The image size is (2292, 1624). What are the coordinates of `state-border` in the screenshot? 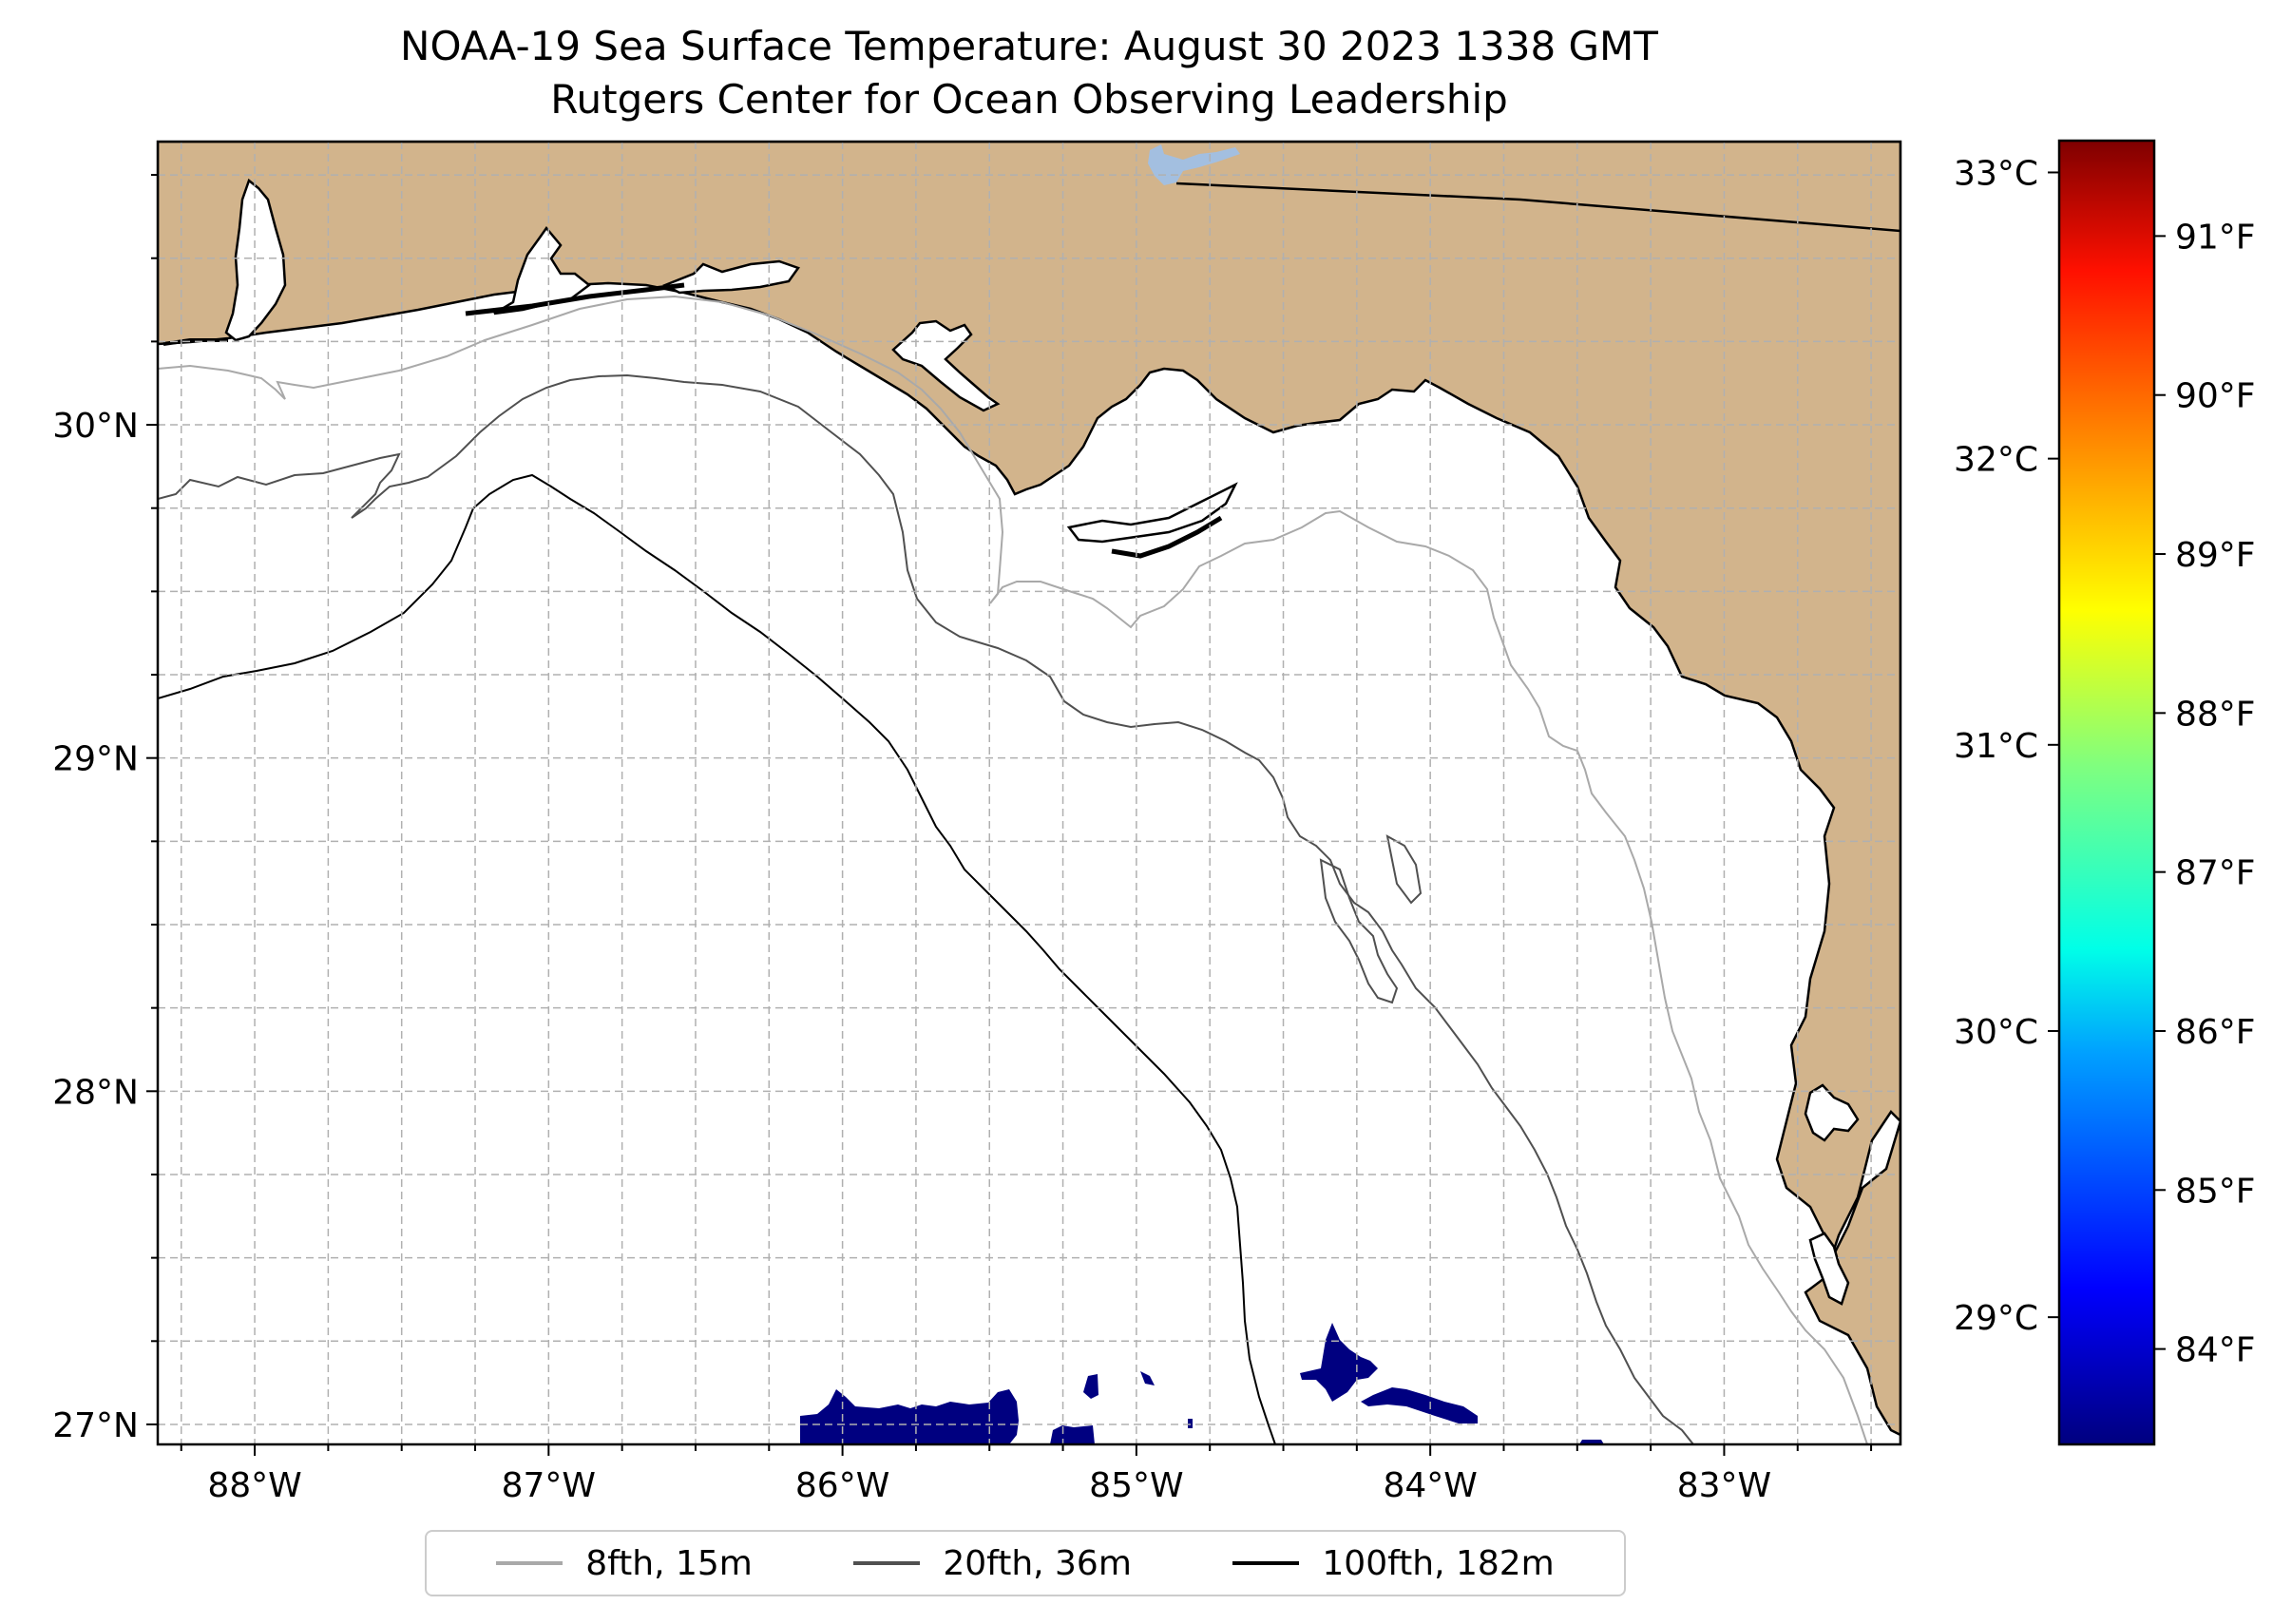 It's located at (1537, 207).